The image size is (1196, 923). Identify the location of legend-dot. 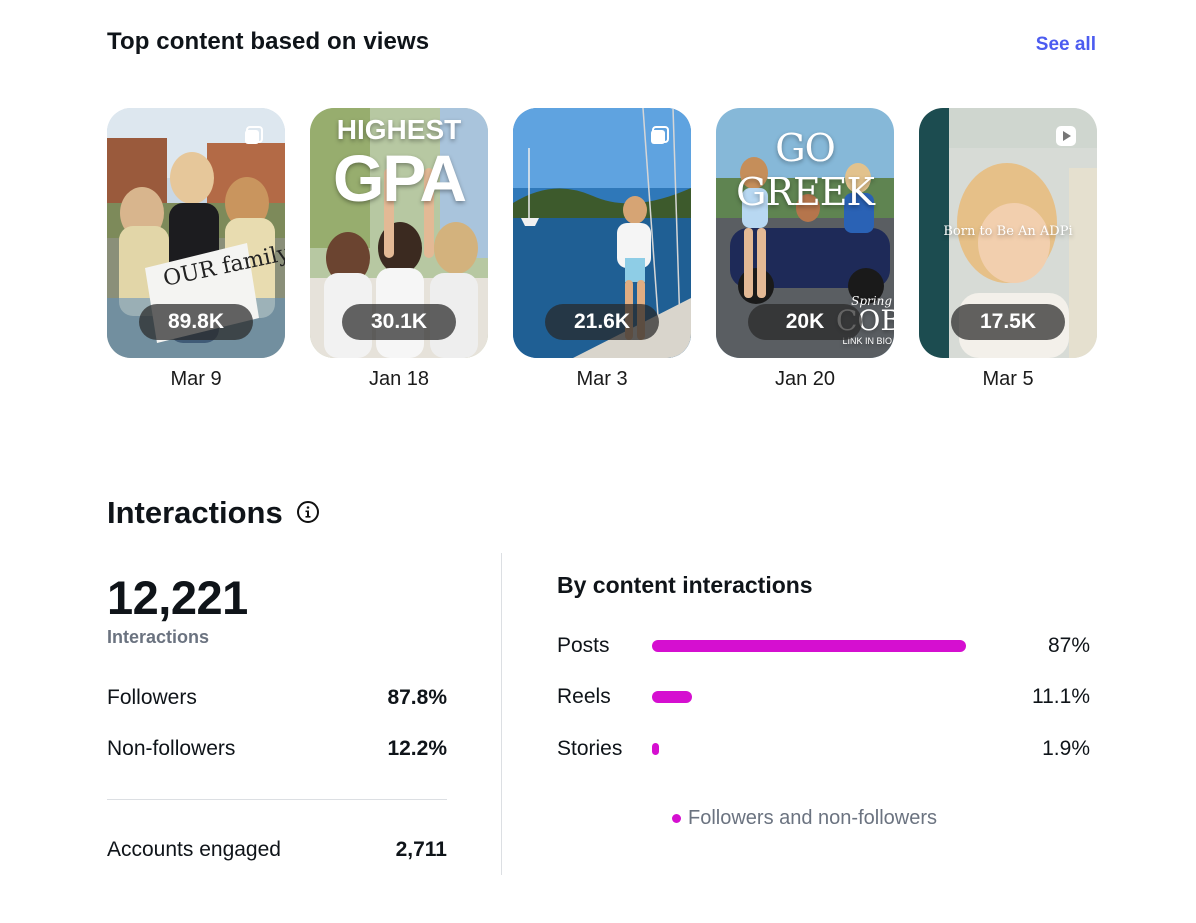
(676, 818).